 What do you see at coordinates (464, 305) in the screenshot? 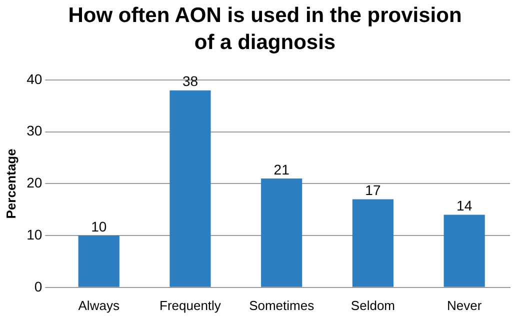
I see `x-tick-label: Never` at bounding box center [464, 305].